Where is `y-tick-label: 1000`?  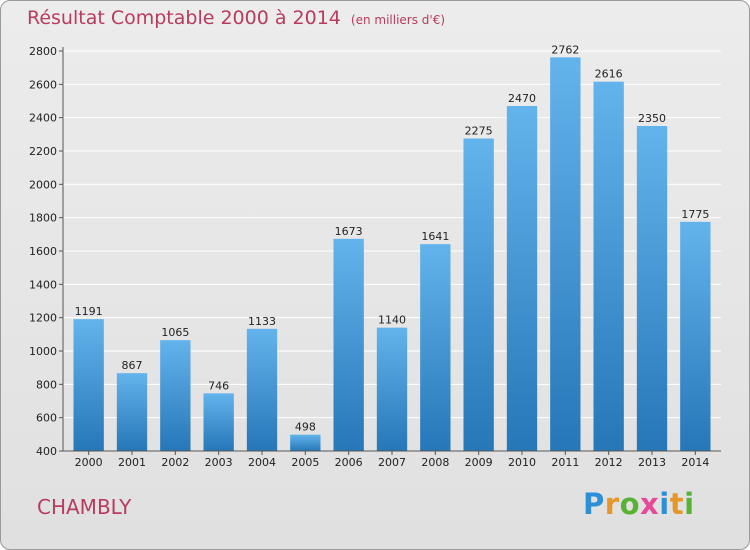 y-tick-label: 1000 is located at coordinates (43, 351).